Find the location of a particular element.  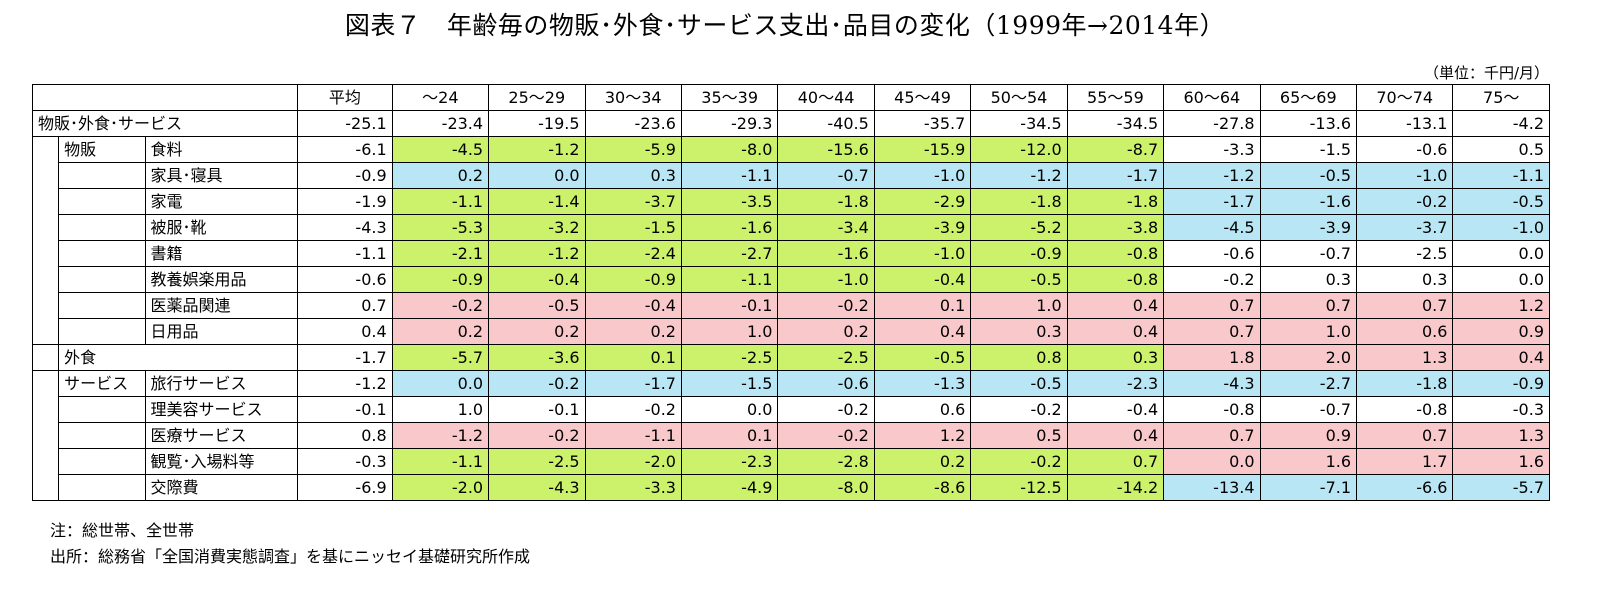

row-label-item: 観覧･入場料等 is located at coordinates (221, 461).